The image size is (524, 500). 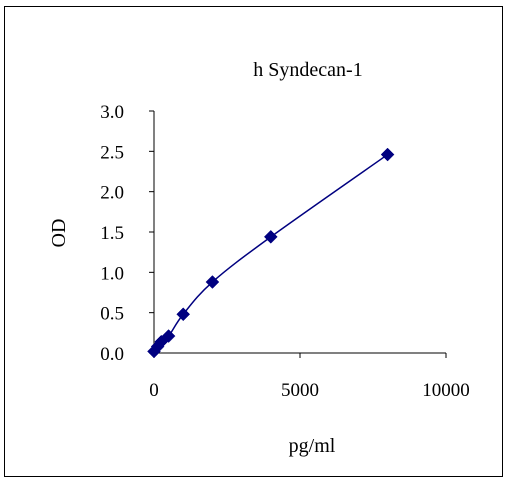 I want to click on chart-title: h Syndecan-1, so click(x=307, y=70).